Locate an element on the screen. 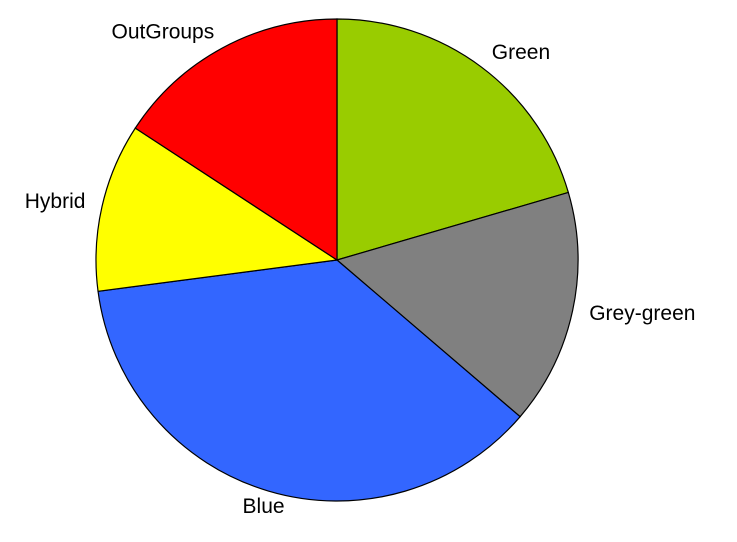  slice-label: Green is located at coordinates (521, 52).